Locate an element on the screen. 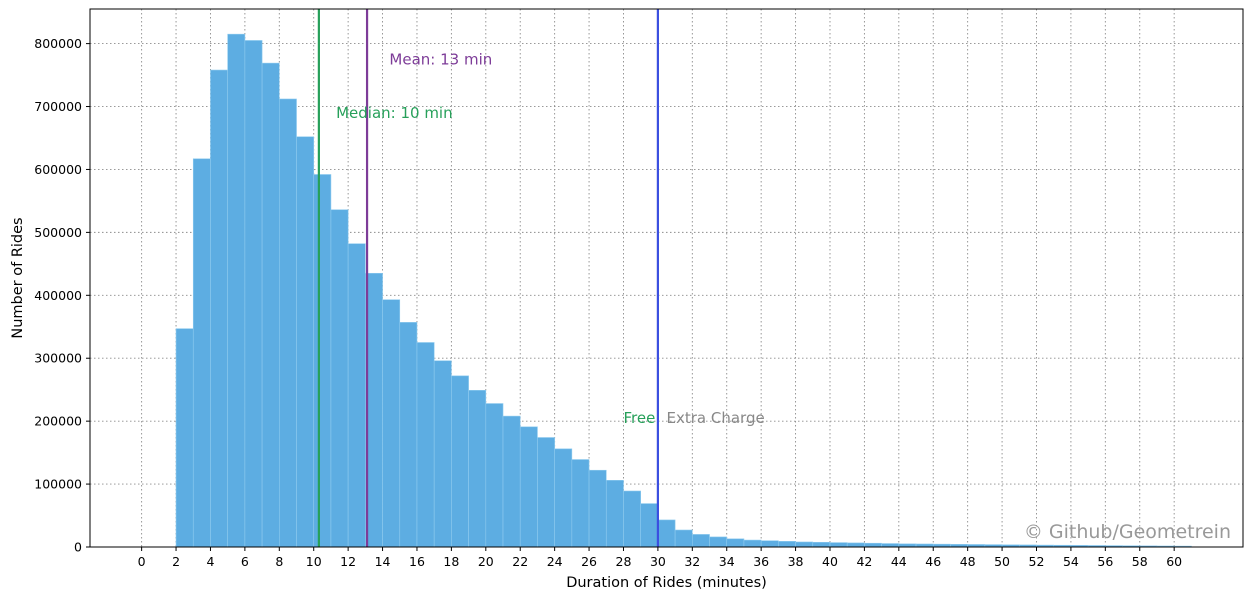 The image size is (1252, 600). y-tick-label: 700000 is located at coordinates (58, 106).